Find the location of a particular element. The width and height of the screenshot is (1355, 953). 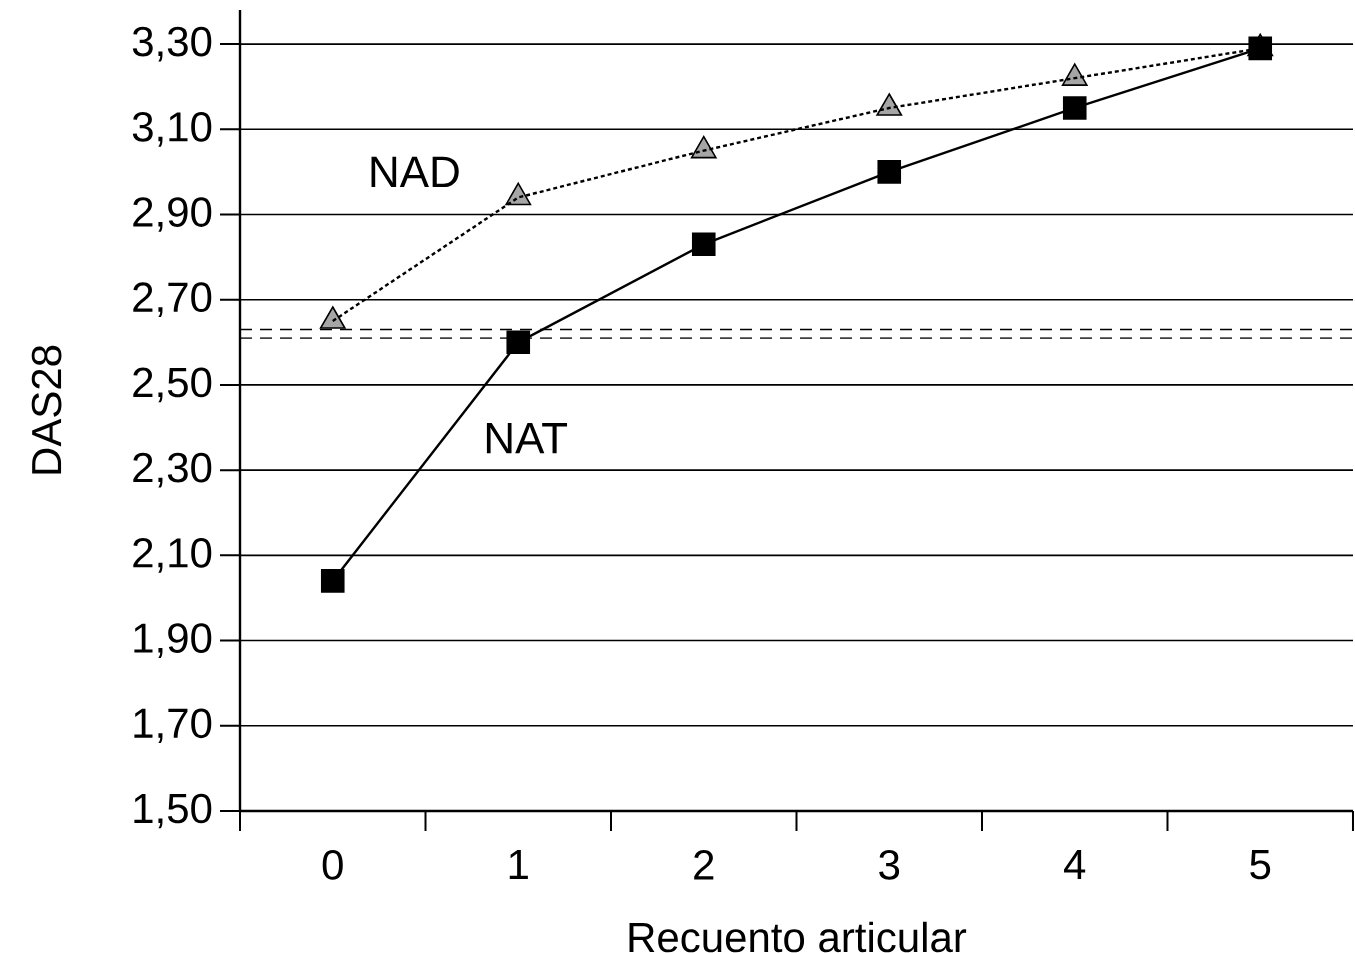

y-tick-label: 2,10 is located at coordinates (172, 555).